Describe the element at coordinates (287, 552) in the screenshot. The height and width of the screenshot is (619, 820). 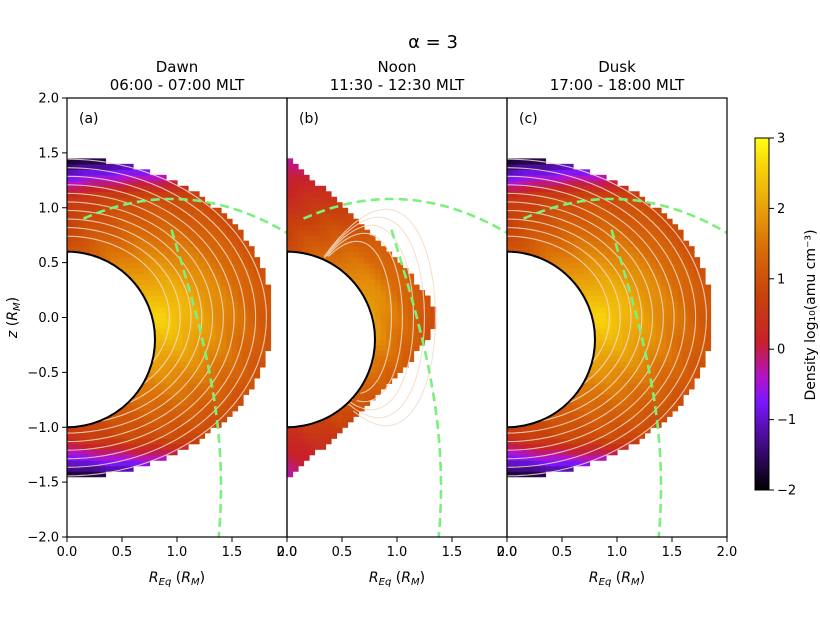
I see `x-tick-label: 0.0` at that location.